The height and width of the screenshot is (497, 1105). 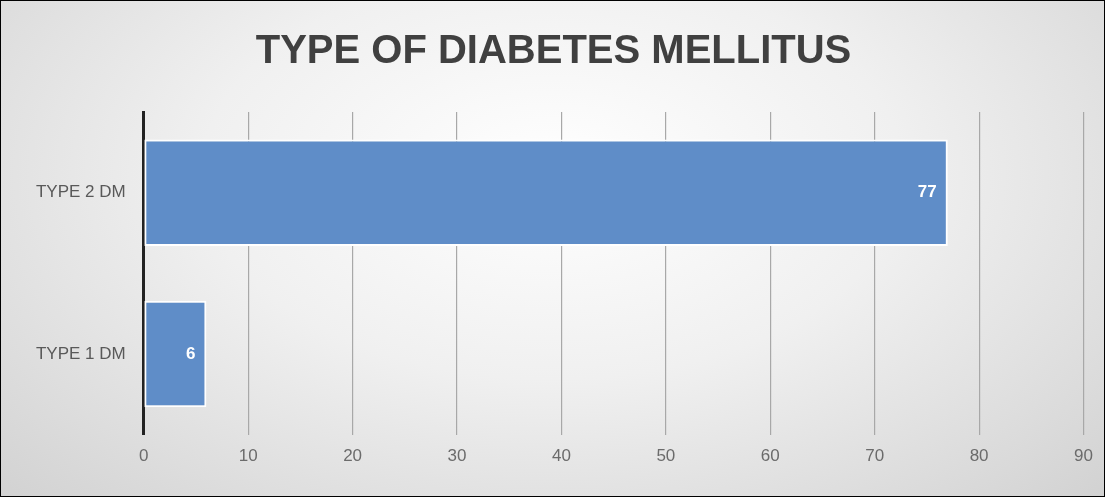 What do you see at coordinates (979, 456) in the screenshot?
I see `x-tick-label: 80` at bounding box center [979, 456].